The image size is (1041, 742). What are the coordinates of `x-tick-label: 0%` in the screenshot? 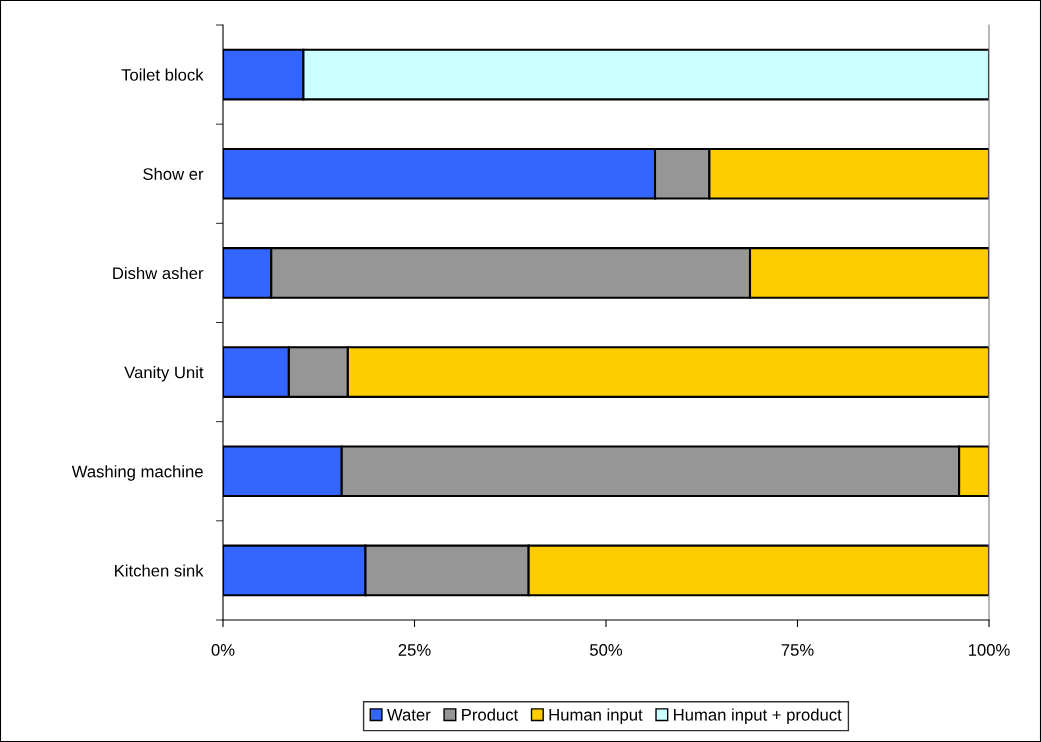 It's located at (223, 650).